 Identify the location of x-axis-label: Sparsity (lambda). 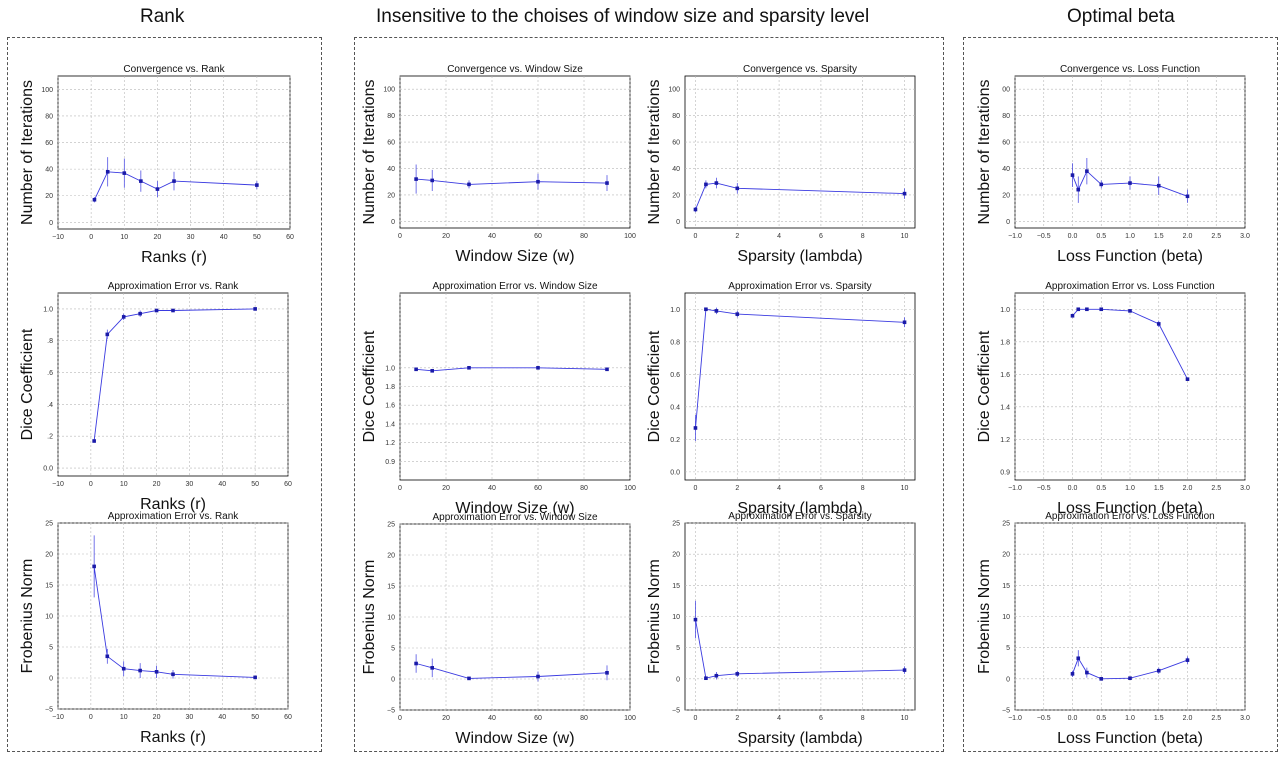
(799, 508).